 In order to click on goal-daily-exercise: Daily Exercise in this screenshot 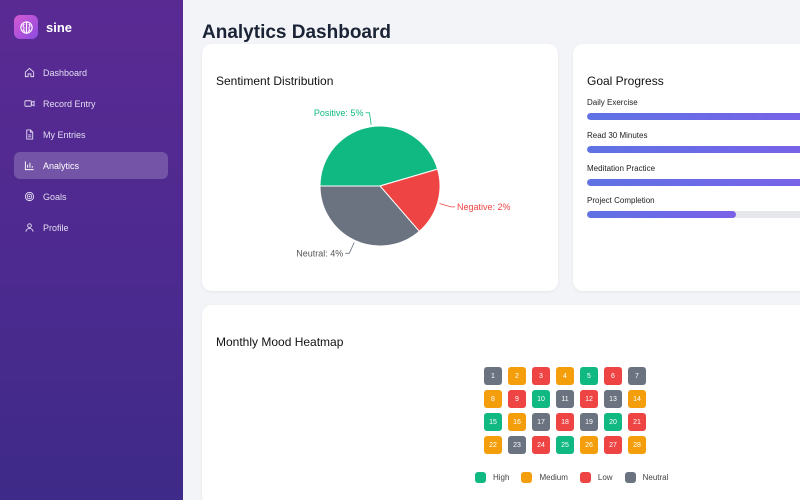, I will do `click(693, 109)`.